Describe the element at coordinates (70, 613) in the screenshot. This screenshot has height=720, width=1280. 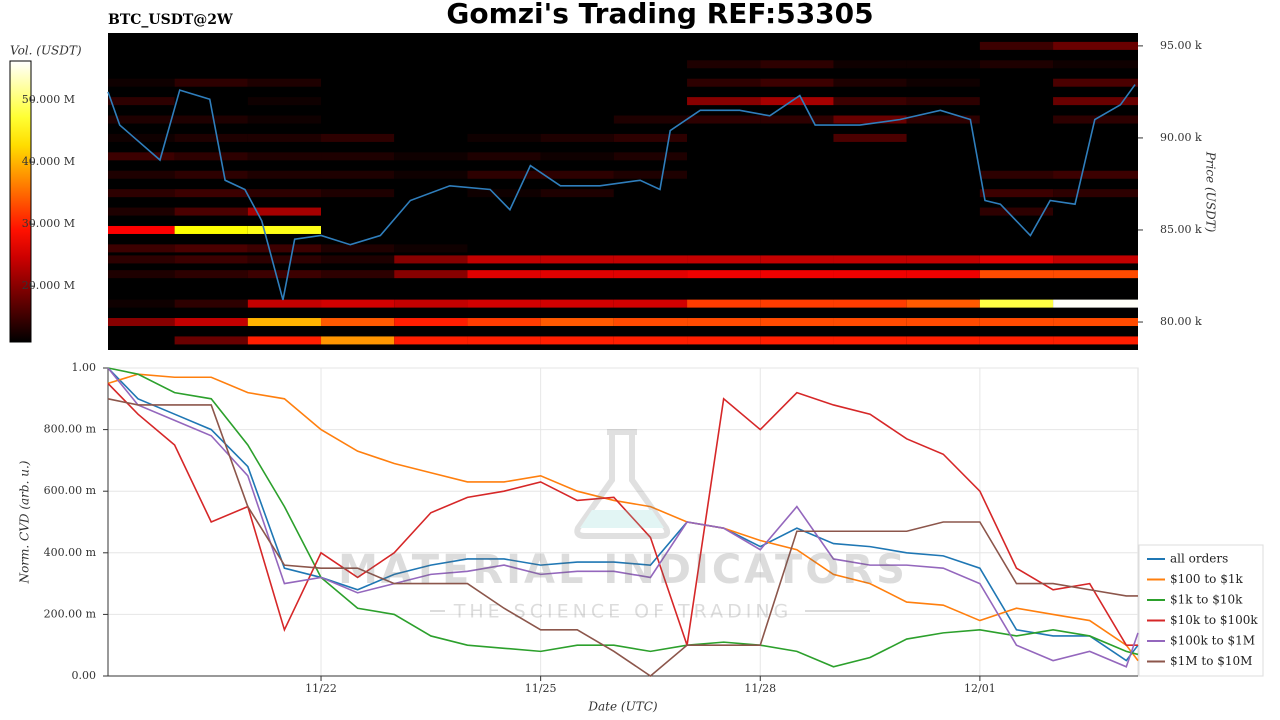
I see `y-tick-label: 200.00 m` at that location.